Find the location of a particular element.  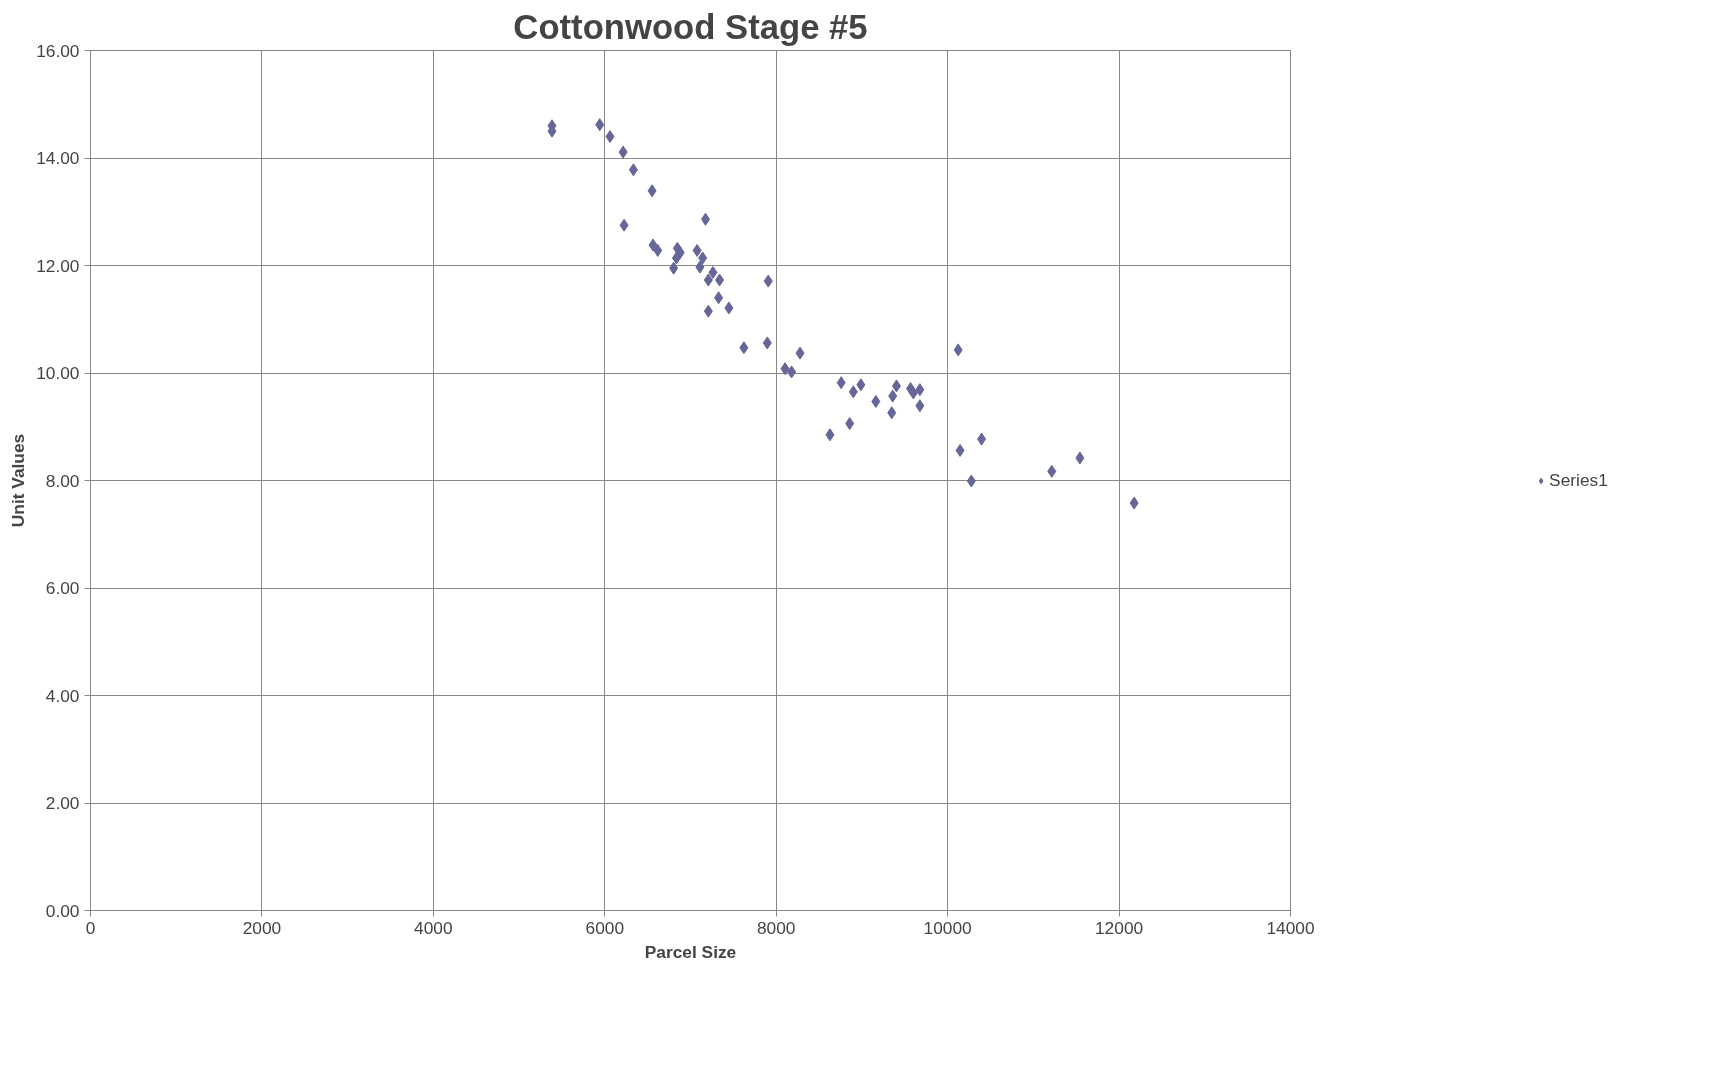

x-tick-label: 2000 is located at coordinates (262, 927).